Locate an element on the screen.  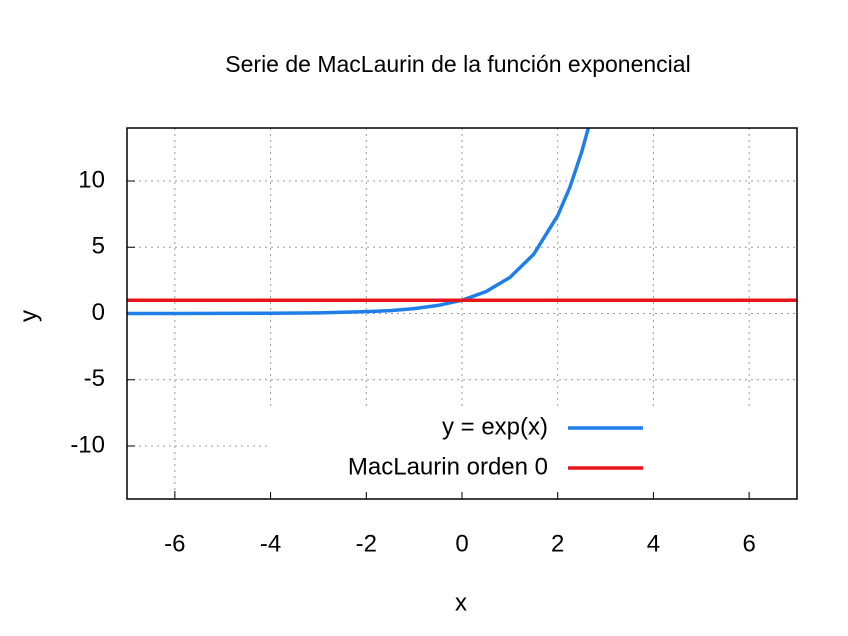
y-tick-label: -10 is located at coordinates (87, 444).